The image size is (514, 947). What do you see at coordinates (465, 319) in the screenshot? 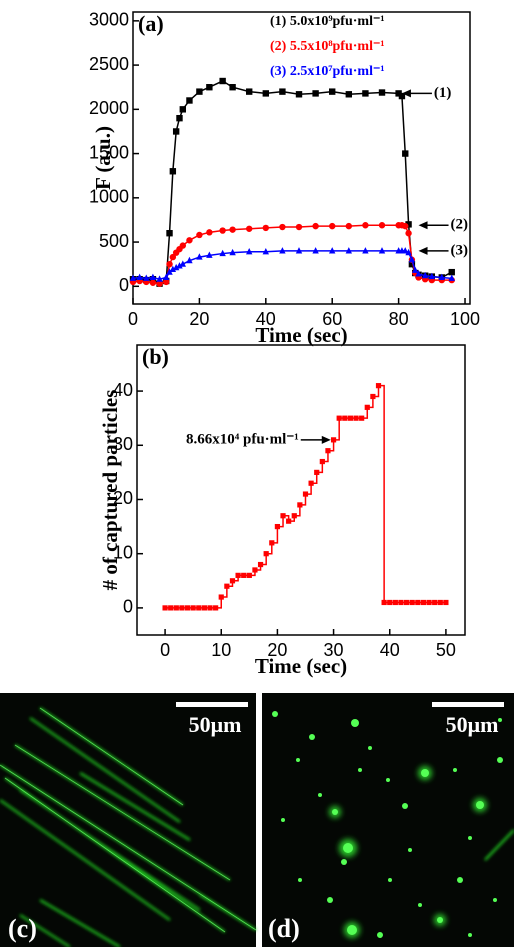
I see `x-tick-label: 100` at bounding box center [465, 319].